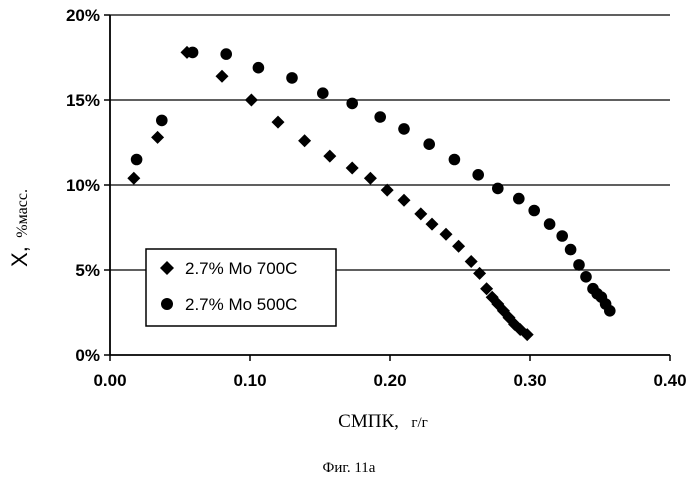  What do you see at coordinates (87, 270) in the screenshot?
I see `y-tick-label: 5%` at bounding box center [87, 270].